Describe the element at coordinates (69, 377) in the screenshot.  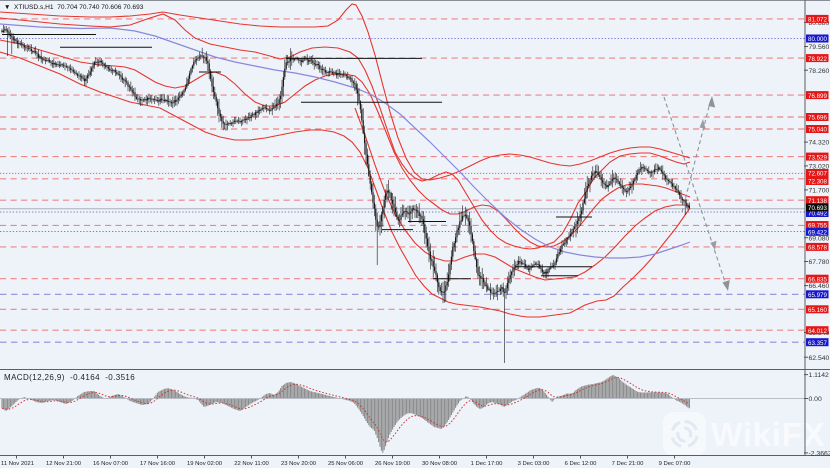
I see `svg-text:MACD(12,26,9) -0.4164 -0.351: MACD(12,26,9) -0.4164 -0.3516` at that location.